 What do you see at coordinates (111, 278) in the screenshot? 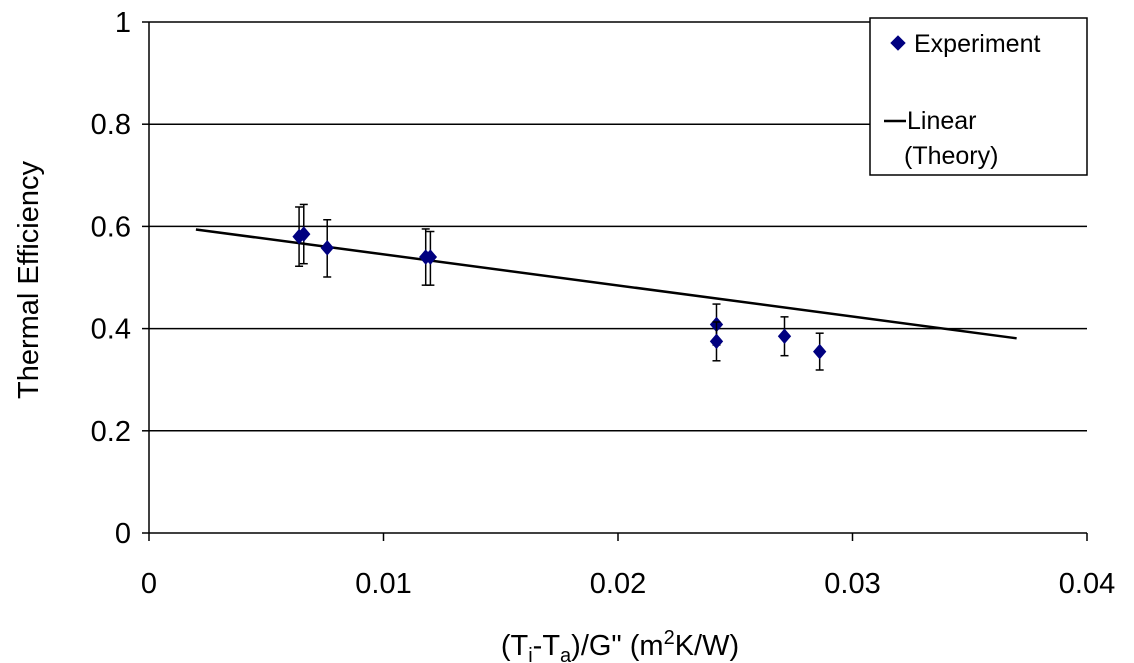
I see `y-tick-labels: 0 0.2 0.4 0.6 0.8 1` at bounding box center [111, 278].